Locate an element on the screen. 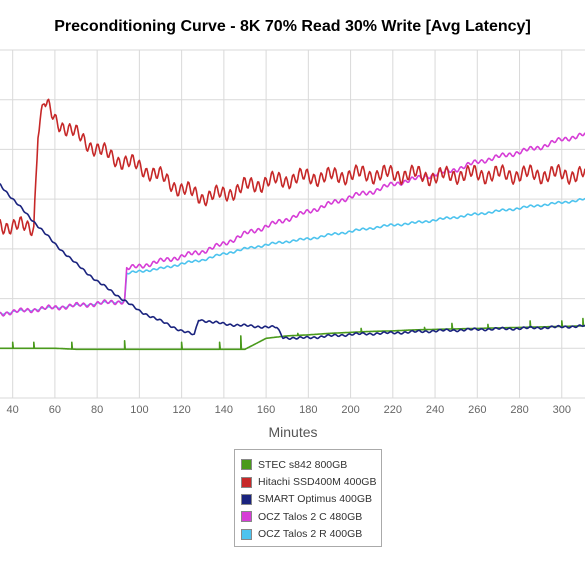  x-tick-label: 240 is located at coordinates (435, 410).